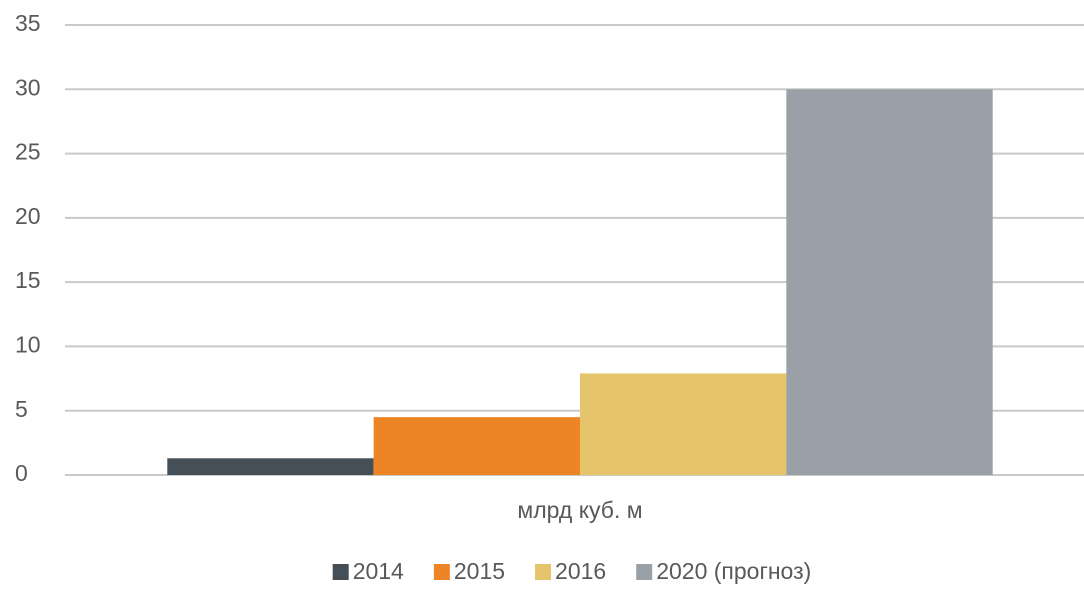 The height and width of the screenshot is (590, 1084). Describe the element at coordinates (28, 152) in the screenshot. I see `y-tick-label: 25` at that location.